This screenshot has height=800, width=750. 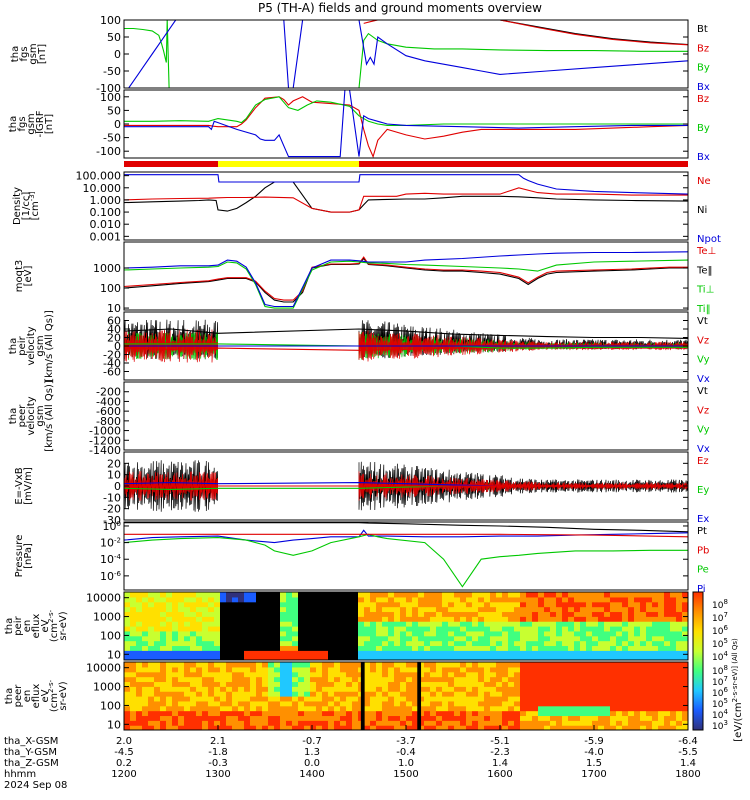 What do you see at coordinates (500, 763) in the screenshot?
I see `x-row-value: 1.4` at bounding box center [500, 763].